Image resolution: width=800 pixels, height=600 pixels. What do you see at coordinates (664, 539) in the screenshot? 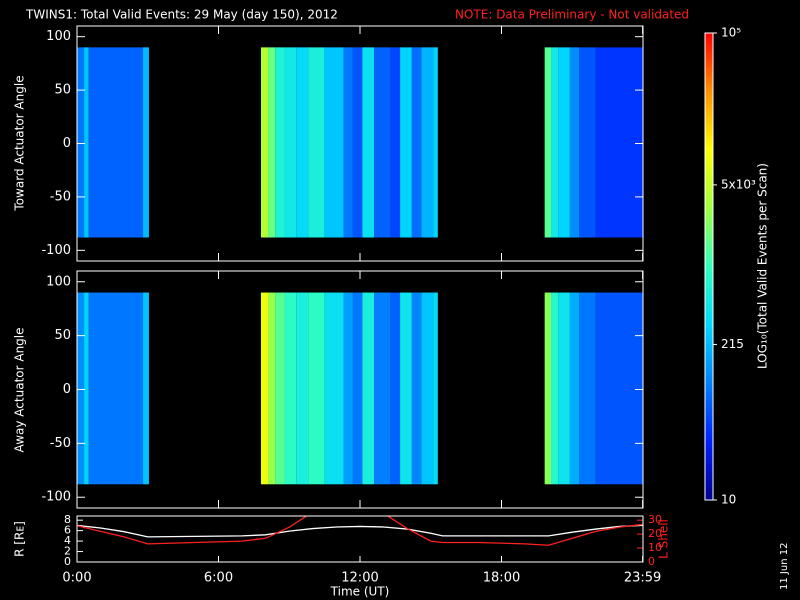
I see `y2-axis-label: L Shell` at bounding box center [664, 539].